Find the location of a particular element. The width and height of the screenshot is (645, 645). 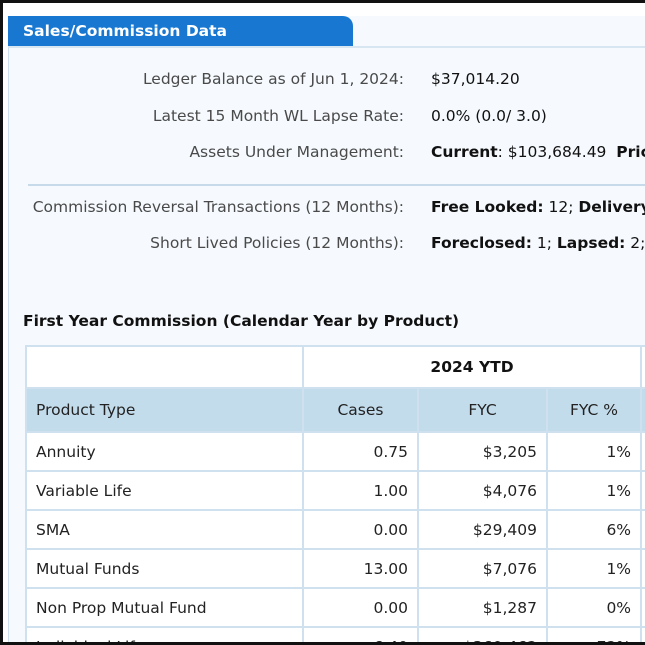

fyc-percent-cell: 6% is located at coordinates (594, 529).